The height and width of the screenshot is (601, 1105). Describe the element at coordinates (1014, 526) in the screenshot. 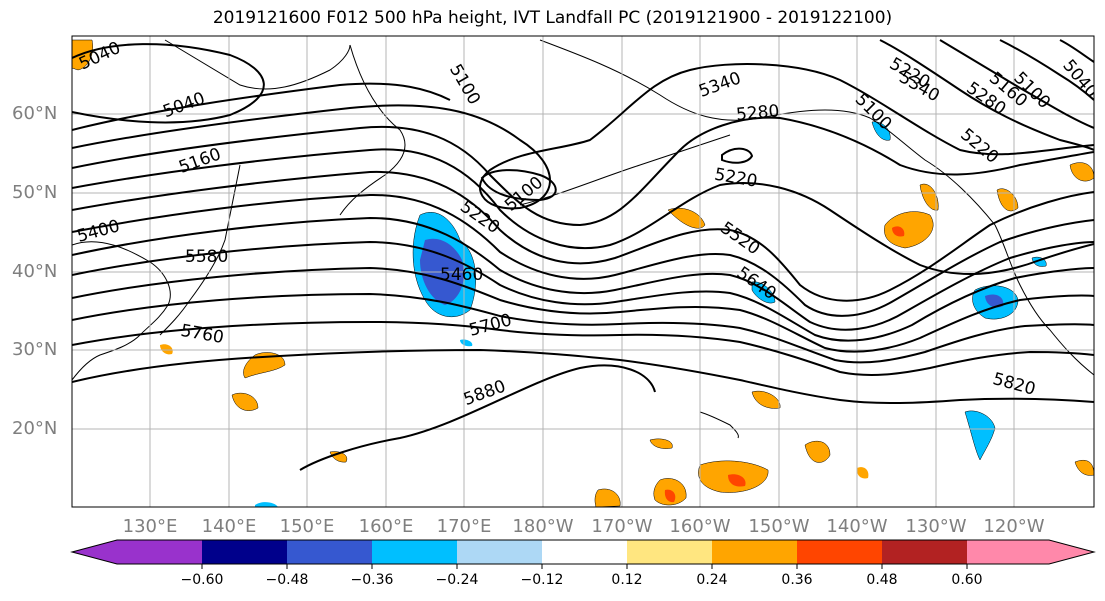

I see `lon-label: 120°W` at that location.